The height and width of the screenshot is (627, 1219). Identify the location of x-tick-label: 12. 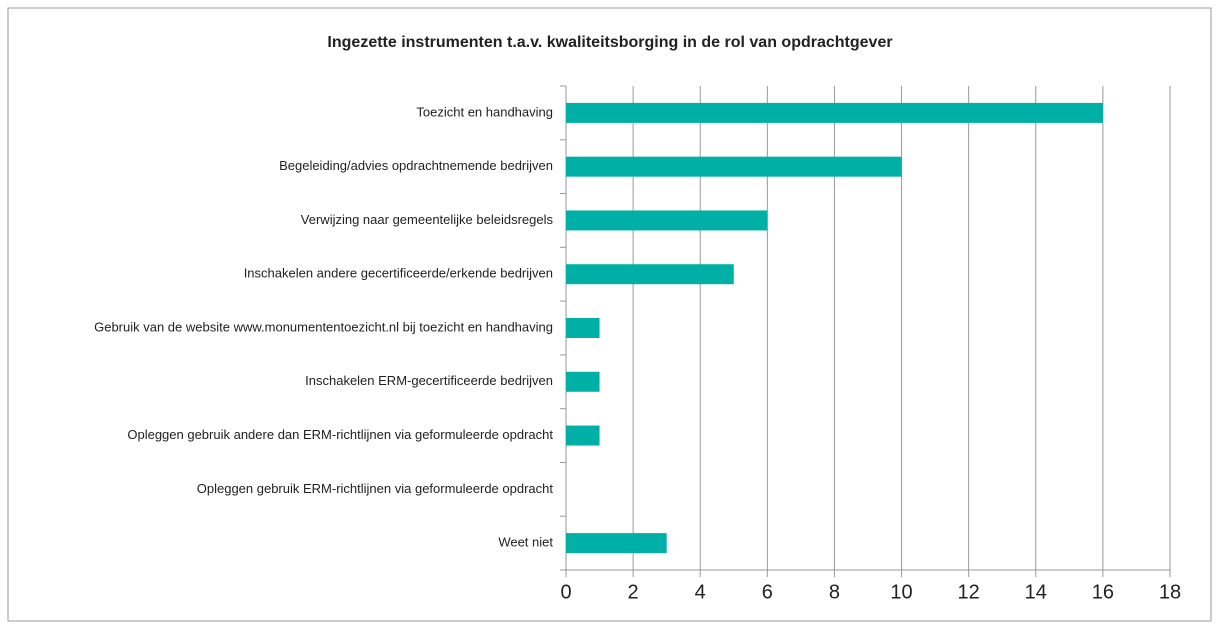
(969, 592).